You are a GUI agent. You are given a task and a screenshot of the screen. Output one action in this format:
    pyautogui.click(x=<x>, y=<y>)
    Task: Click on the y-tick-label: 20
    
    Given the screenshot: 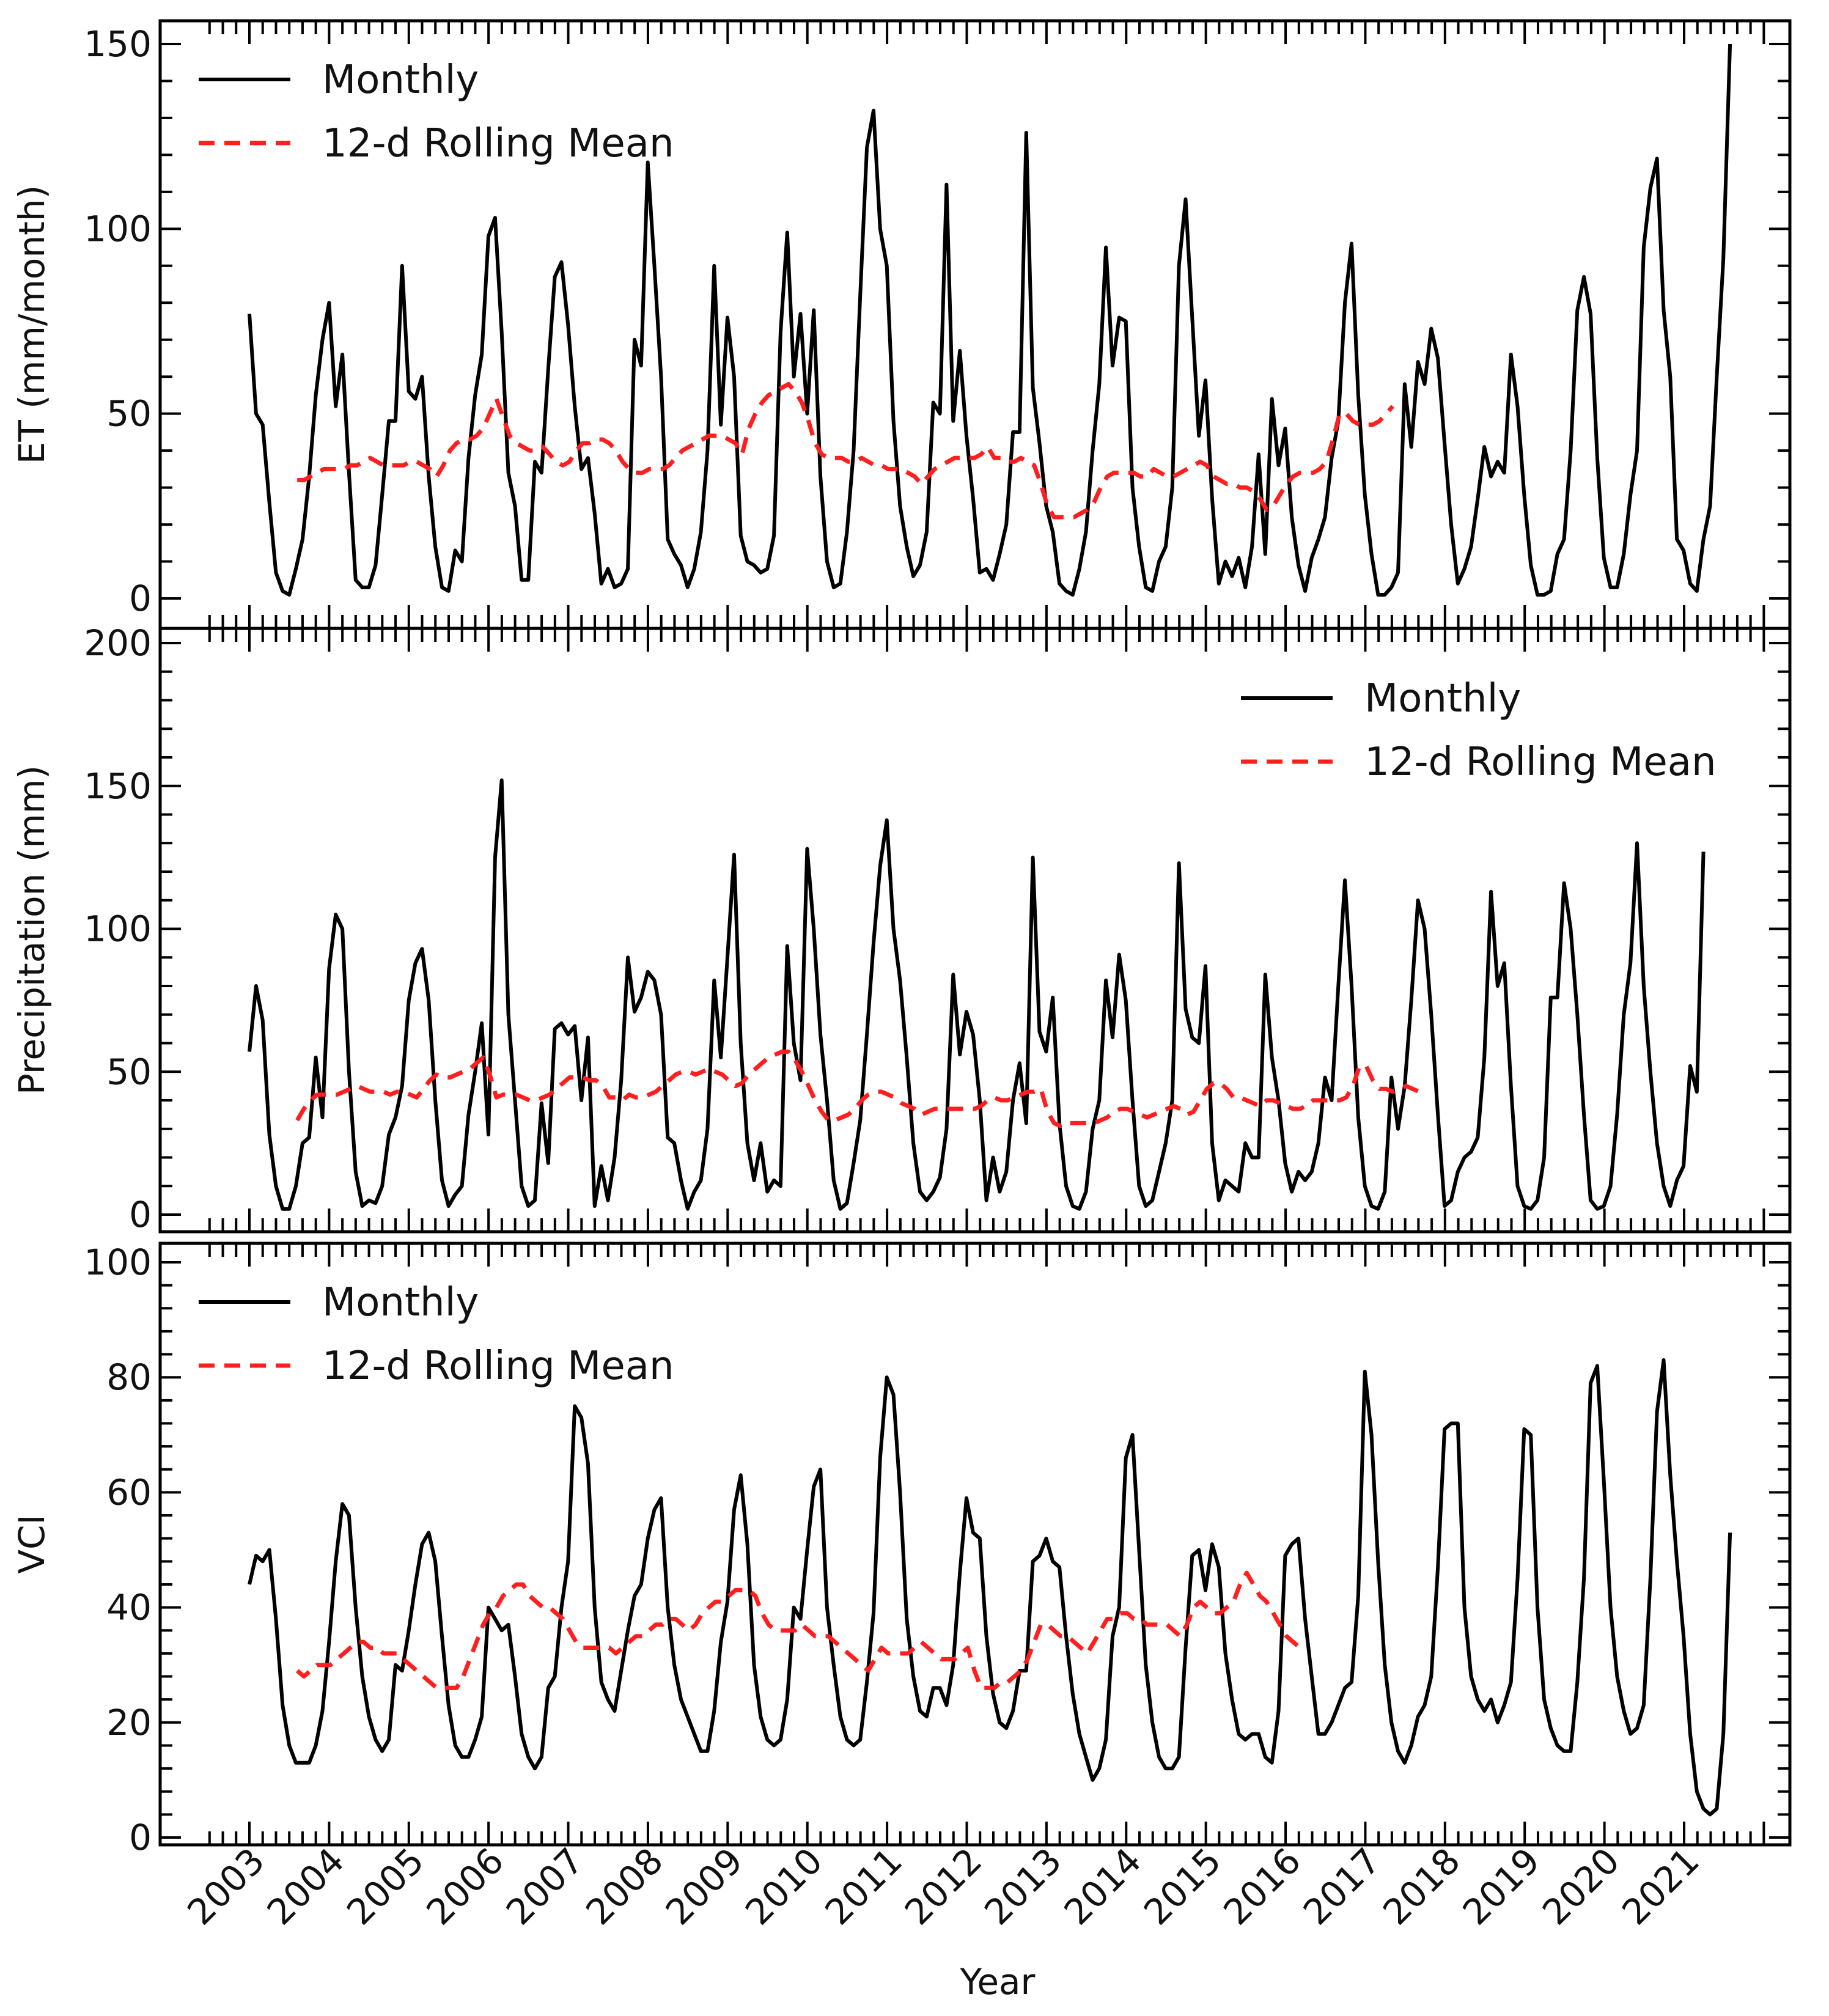 What is the action you would take?
    pyautogui.click(x=129, y=1722)
    